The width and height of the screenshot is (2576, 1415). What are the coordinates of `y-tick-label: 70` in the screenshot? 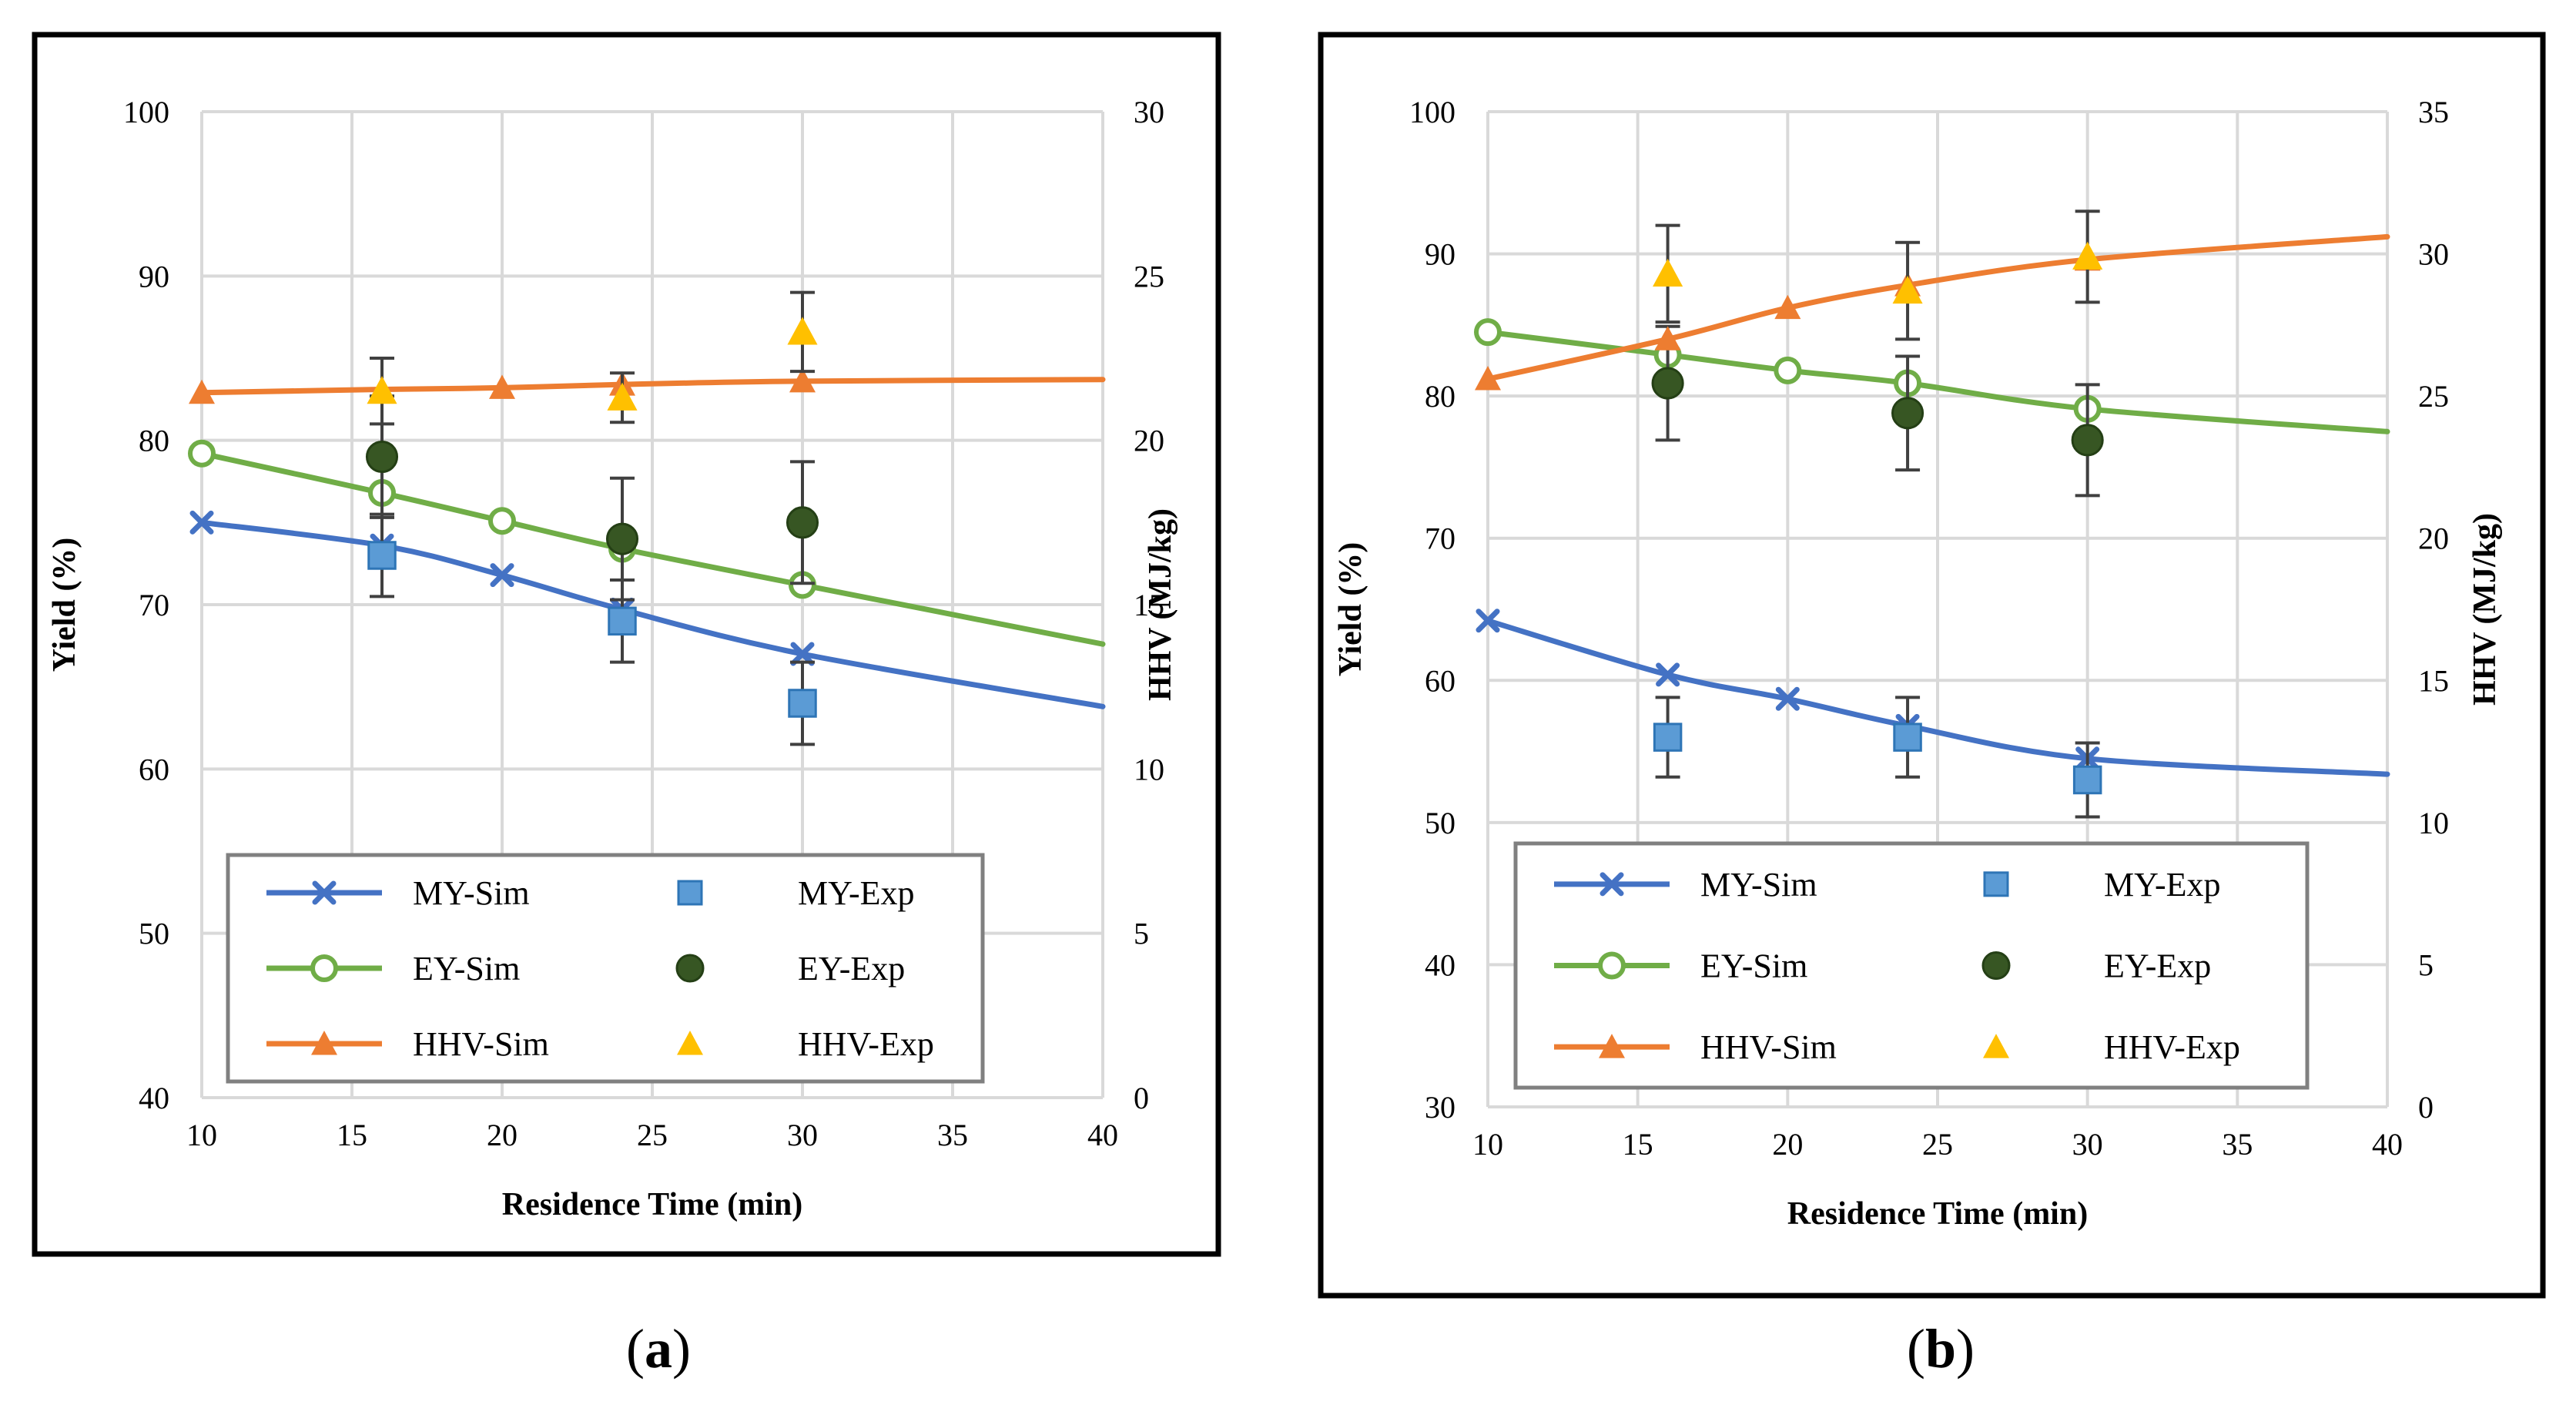 It's located at (154, 605).